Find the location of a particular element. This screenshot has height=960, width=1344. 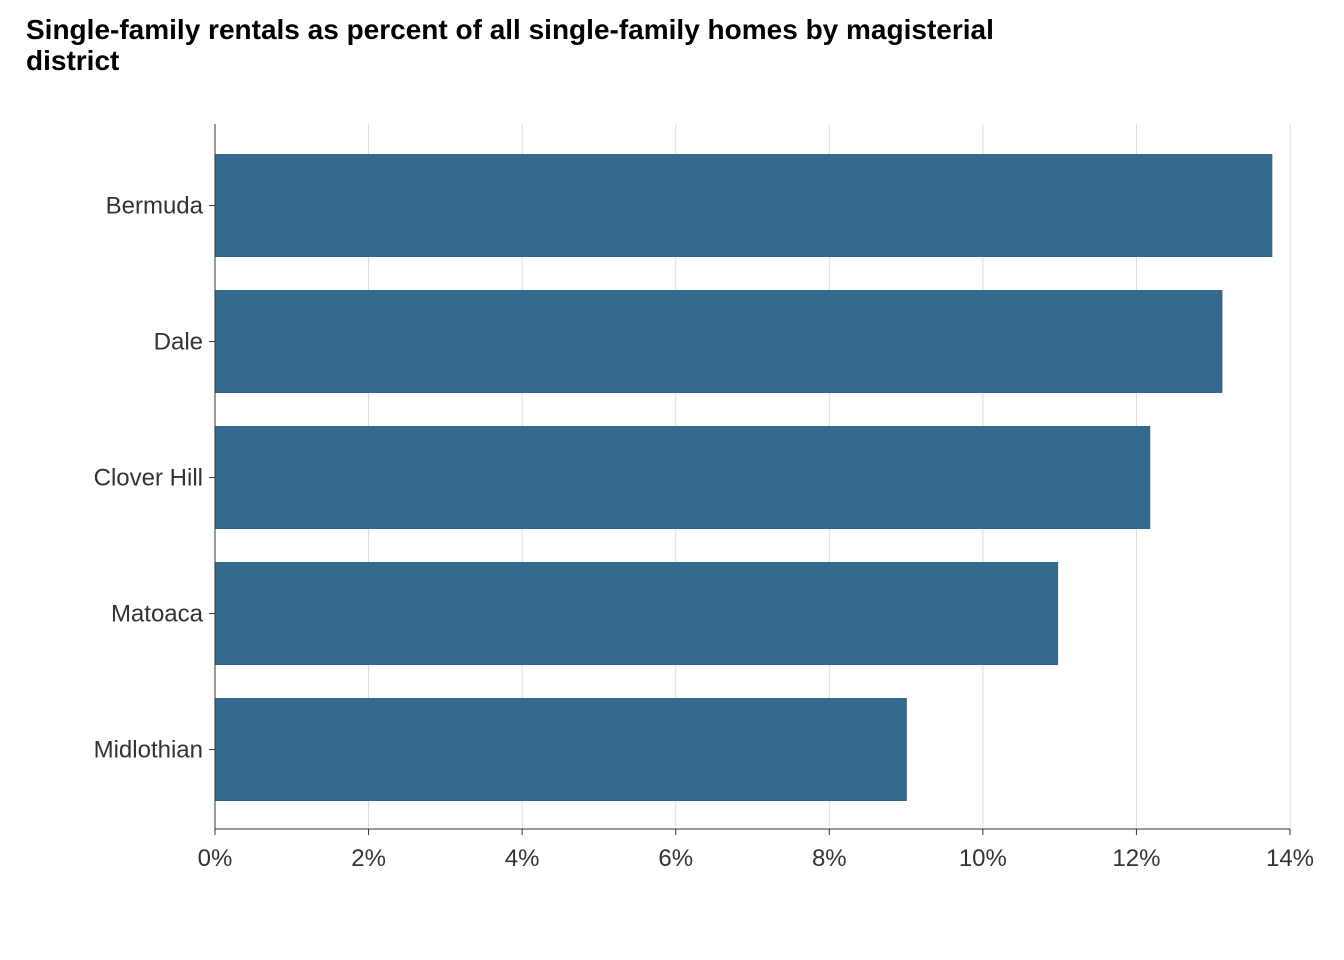

x-tick-label: 12% is located at coordinates (1136, 858).